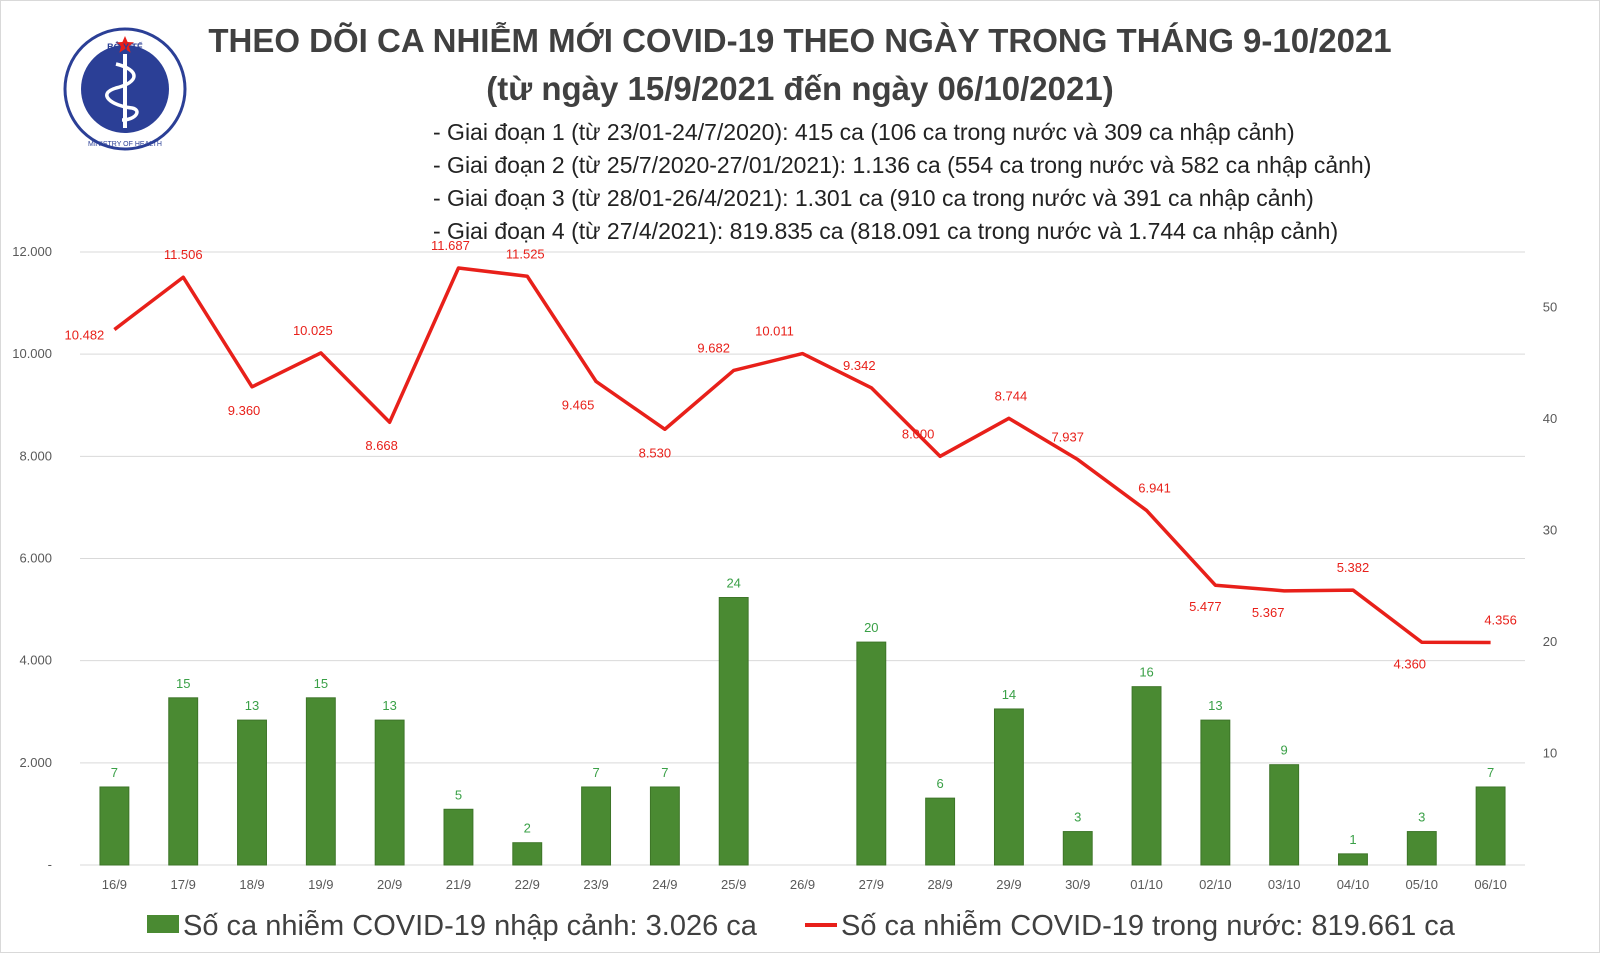 The width and height of the screenshot is (1600, 953). What do you see at coordinates (655, 452) in the screenshot?
I see `line-label: 8.530` at bounding box center [655, 452].